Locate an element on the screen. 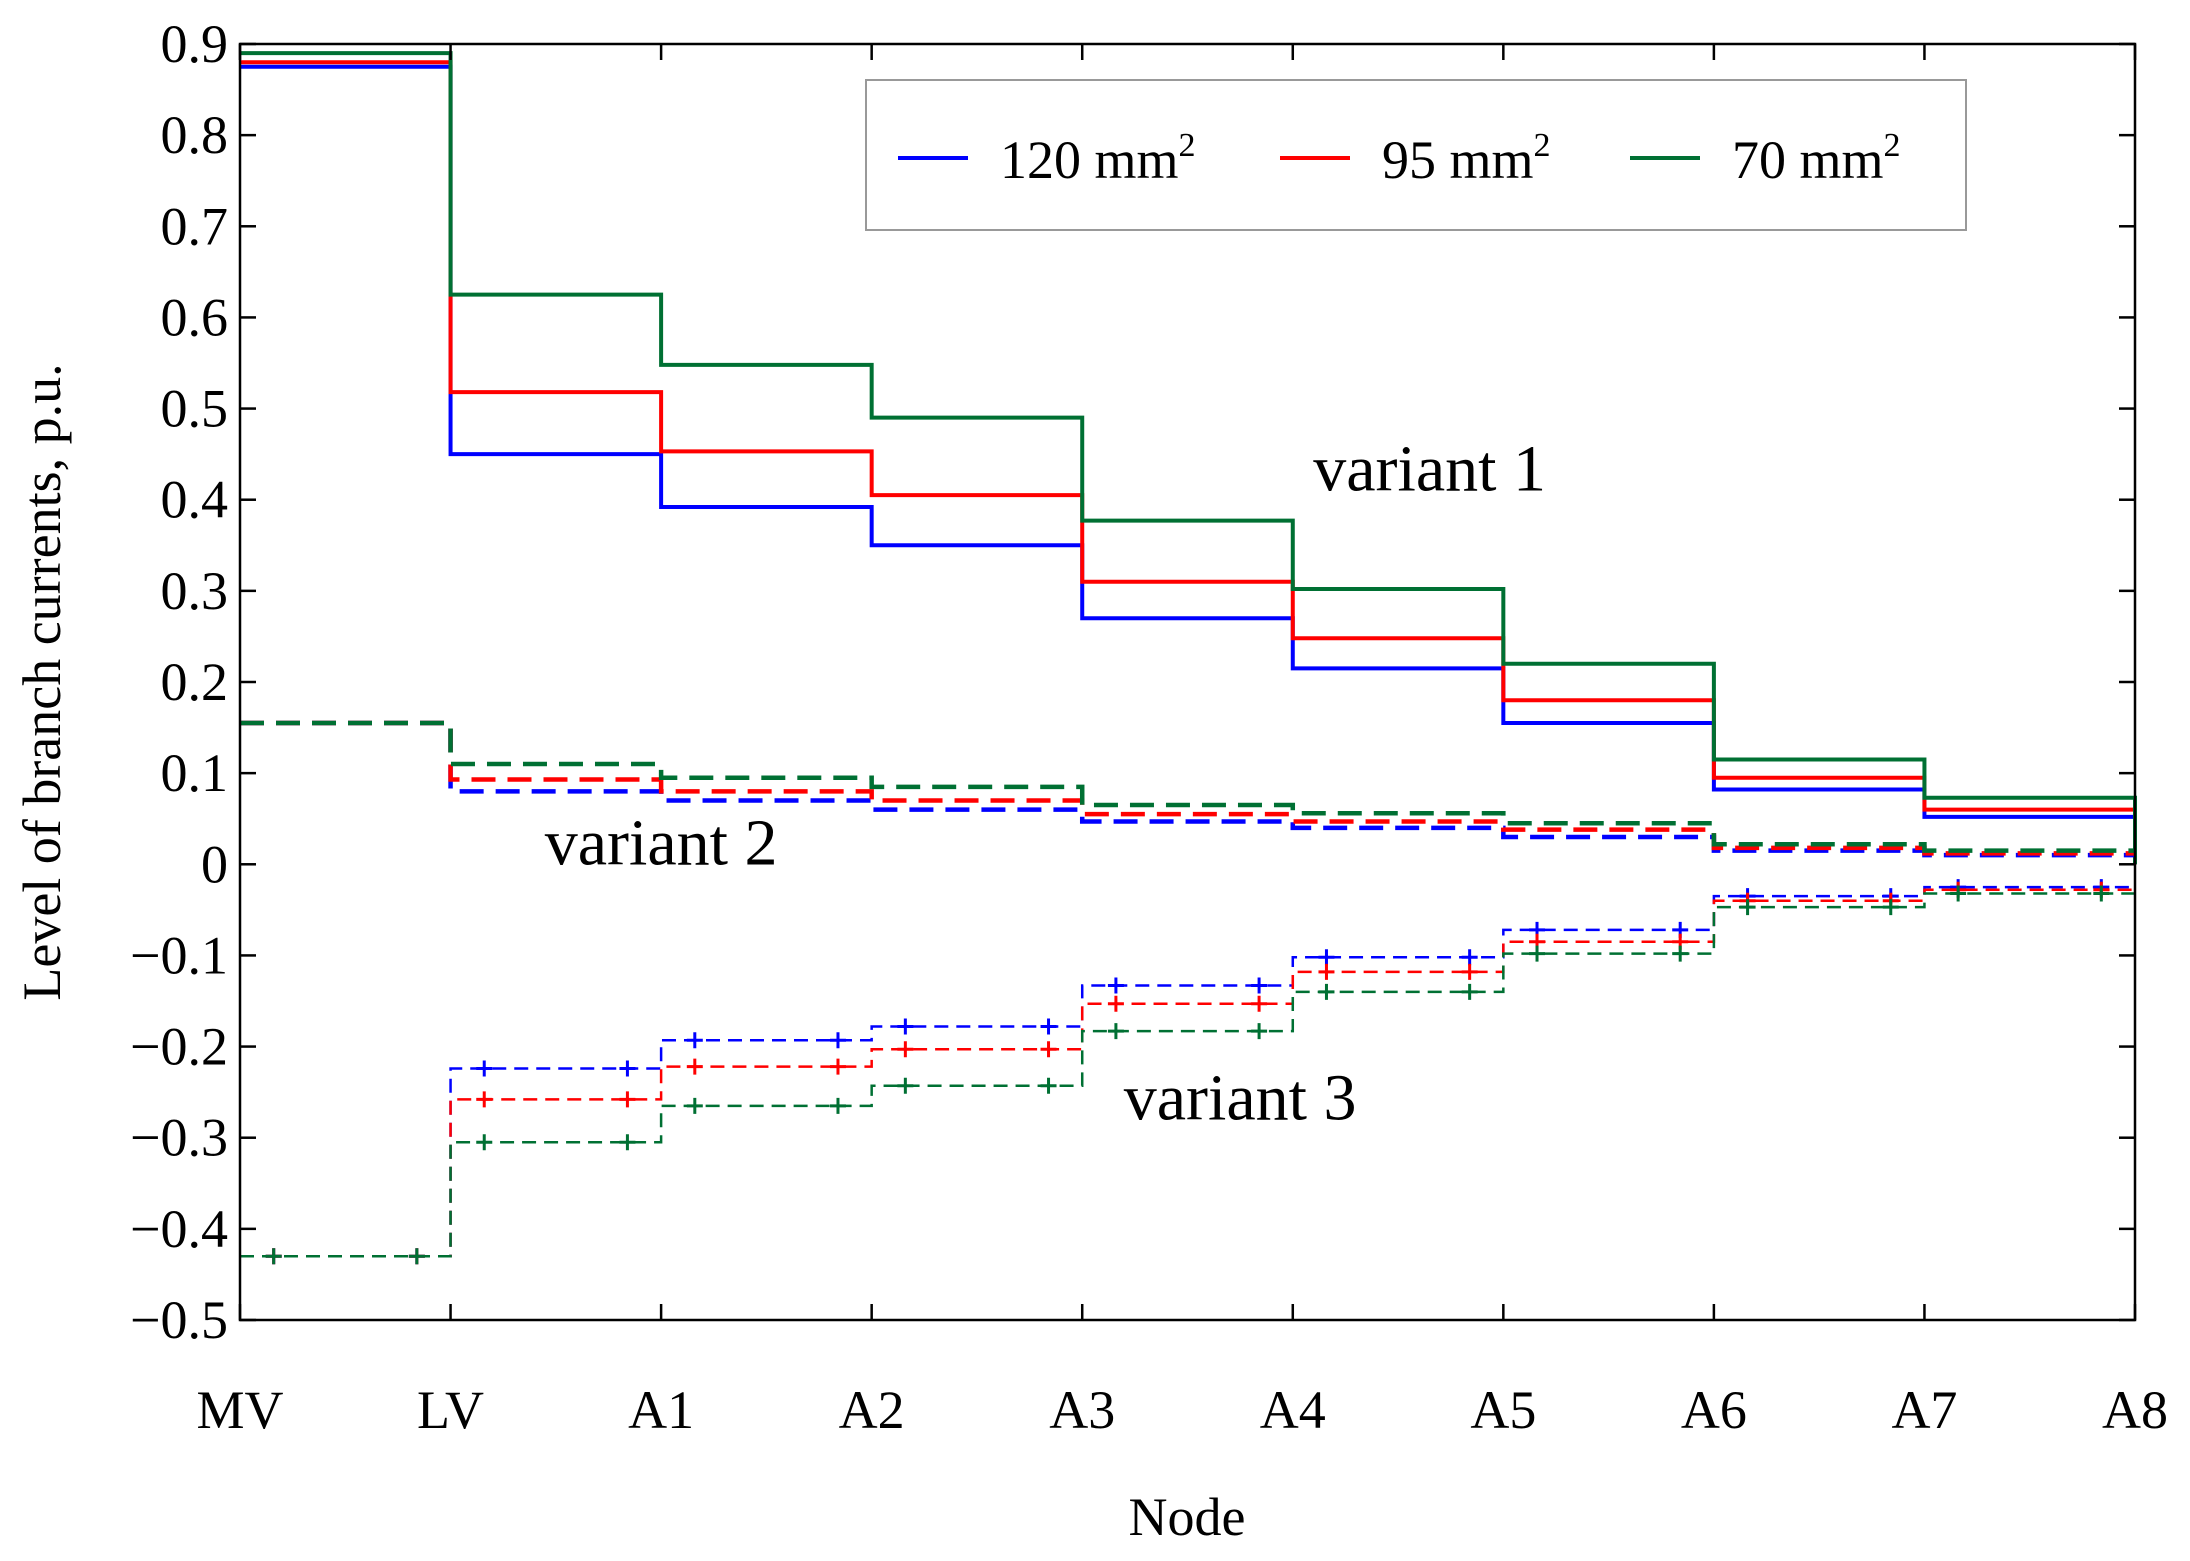  variant-annotation: variant 1 is located at coordinates (1429, 469).